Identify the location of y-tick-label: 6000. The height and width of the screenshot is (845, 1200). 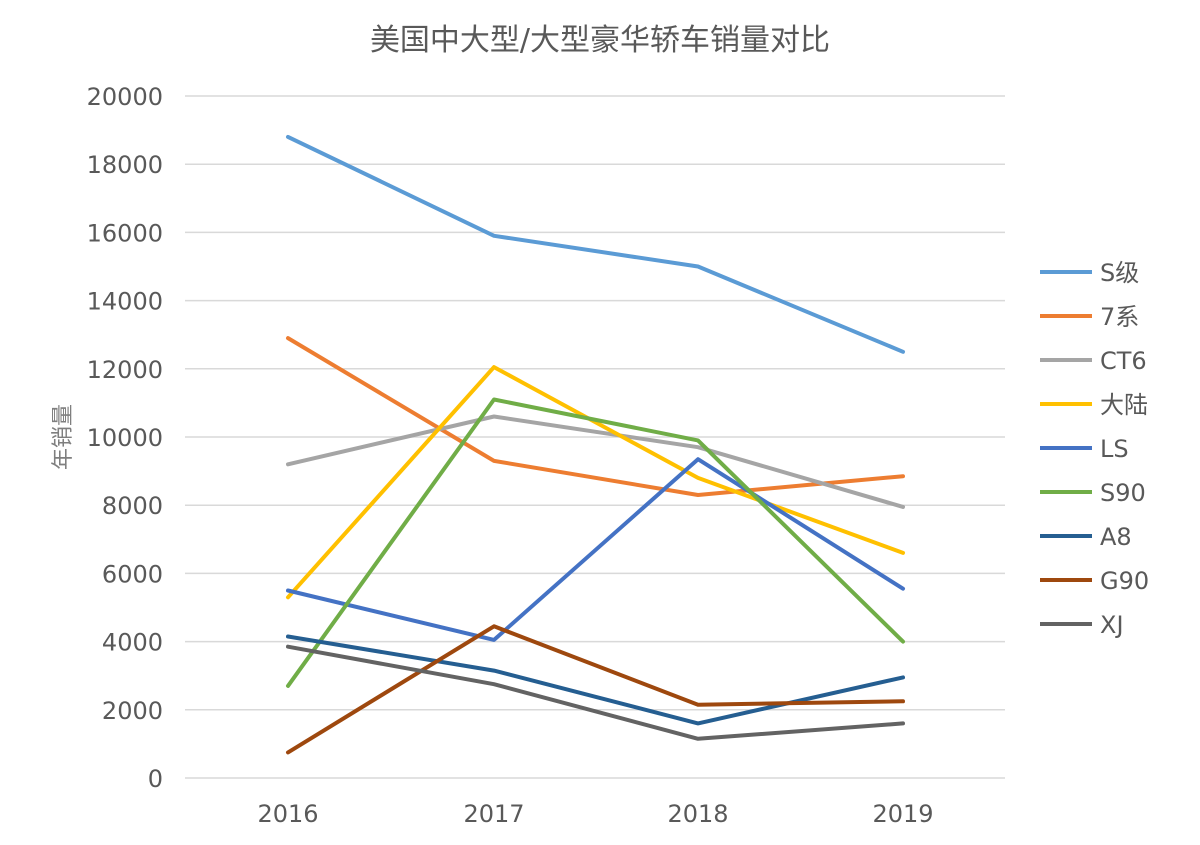
(132, 574).